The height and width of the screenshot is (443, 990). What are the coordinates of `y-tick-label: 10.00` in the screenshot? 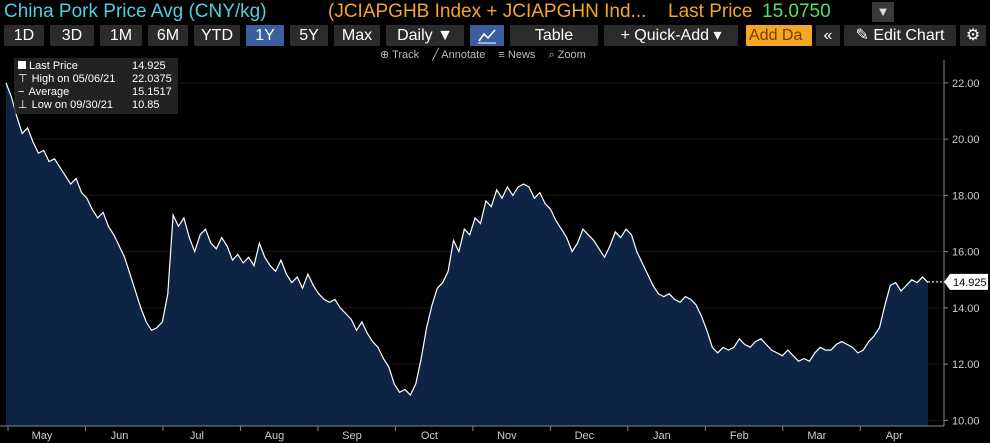 It's located at (966, 421).